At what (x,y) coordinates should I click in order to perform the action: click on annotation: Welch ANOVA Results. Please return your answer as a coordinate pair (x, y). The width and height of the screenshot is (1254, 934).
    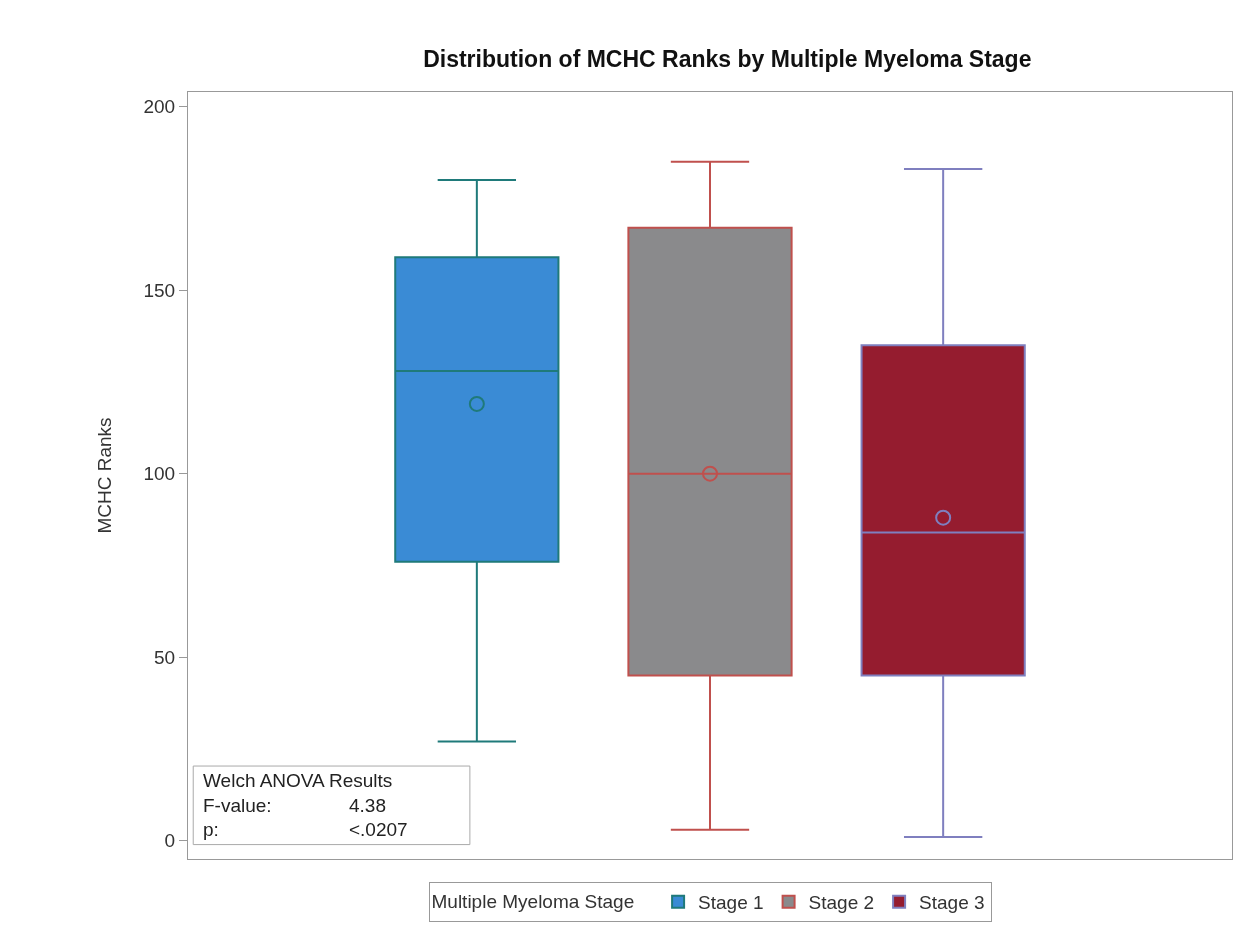
    Looking at the image, I should click on (298, 780).